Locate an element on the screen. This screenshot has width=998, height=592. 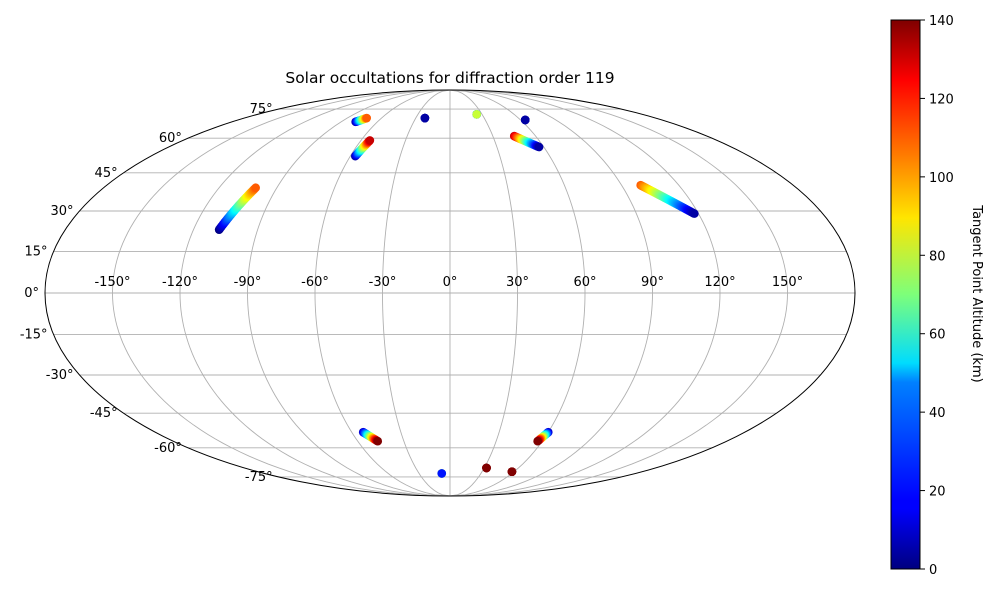
latitude-tick-label: -45° is located at coordinates (104, 413).